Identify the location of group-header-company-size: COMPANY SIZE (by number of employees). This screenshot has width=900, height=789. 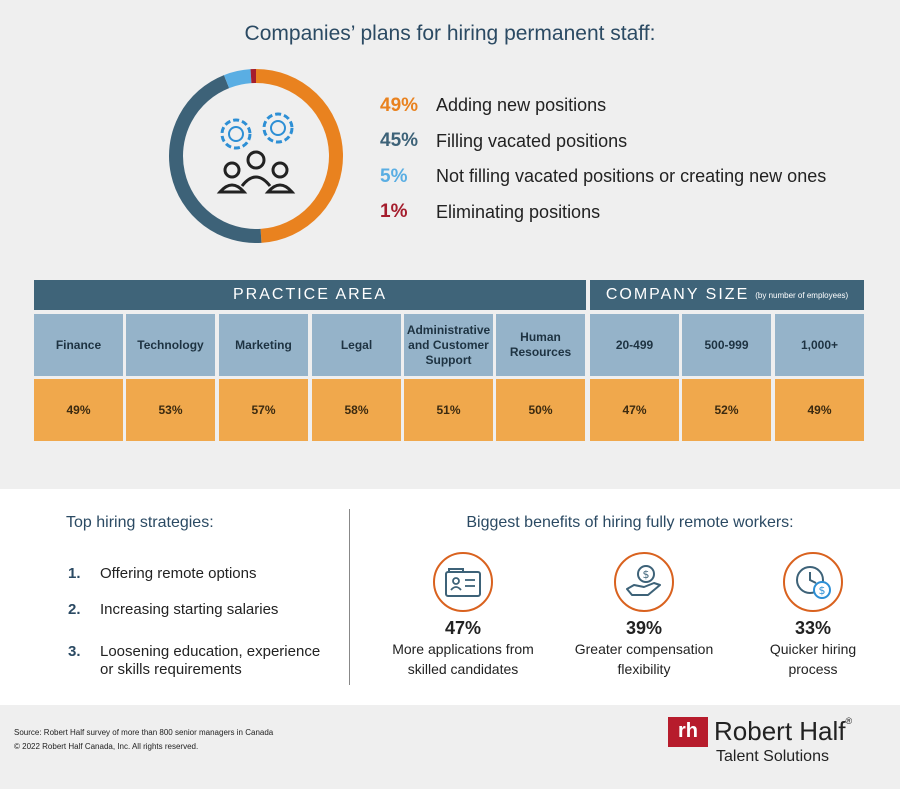
(727, 295).